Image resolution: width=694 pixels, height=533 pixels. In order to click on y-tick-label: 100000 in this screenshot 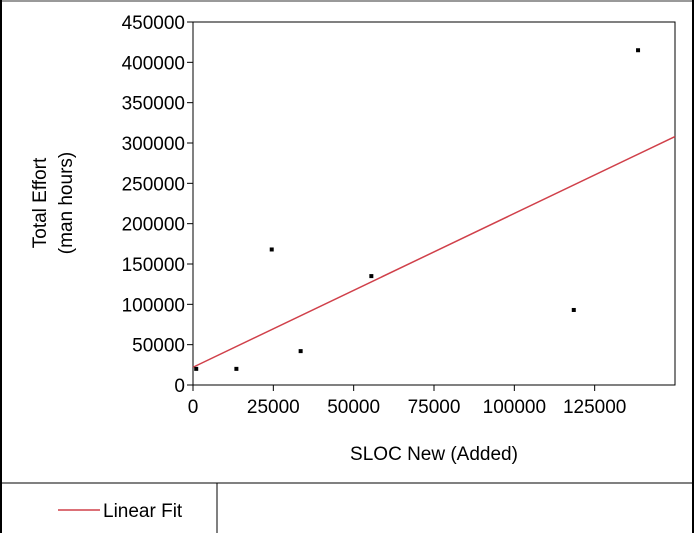, I will do `click(153, 305)`.